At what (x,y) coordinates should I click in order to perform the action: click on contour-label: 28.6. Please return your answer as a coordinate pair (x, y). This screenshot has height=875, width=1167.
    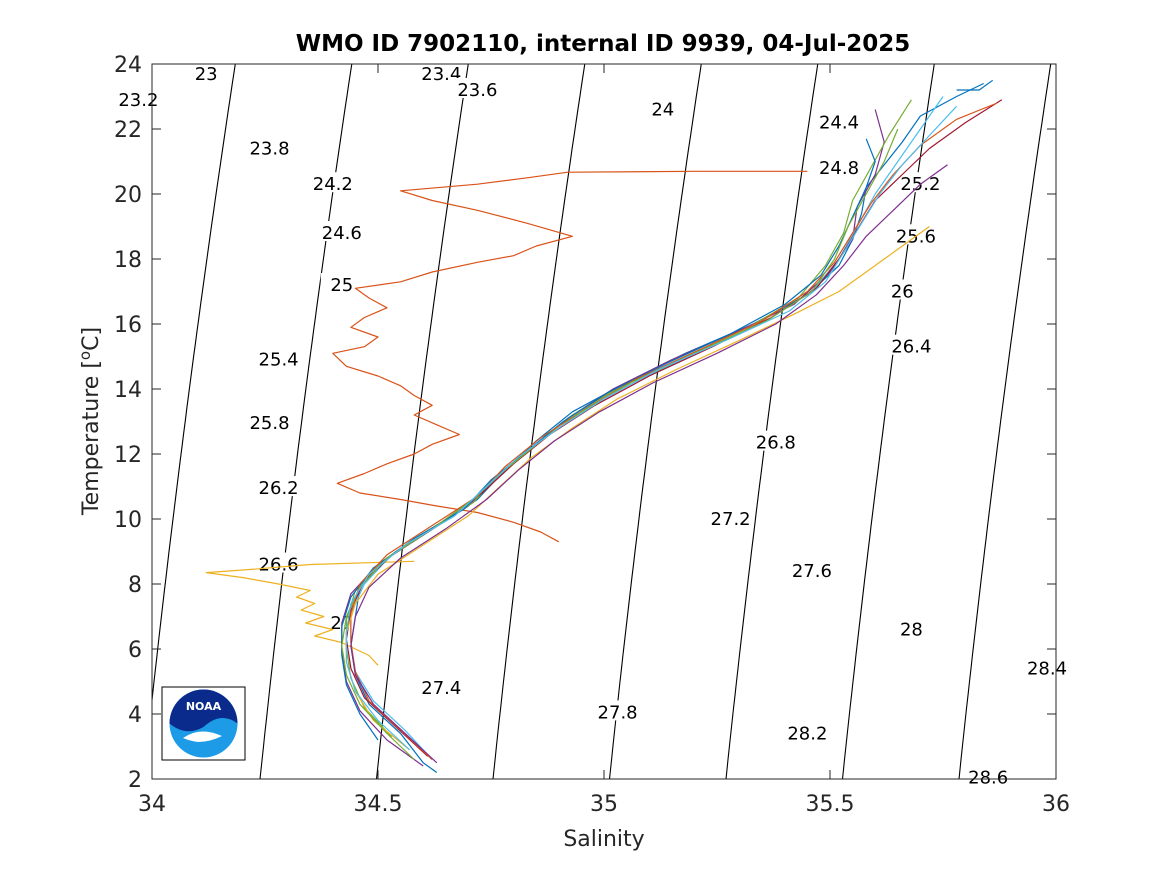
    Looking at the image, I should click on (988, 777).